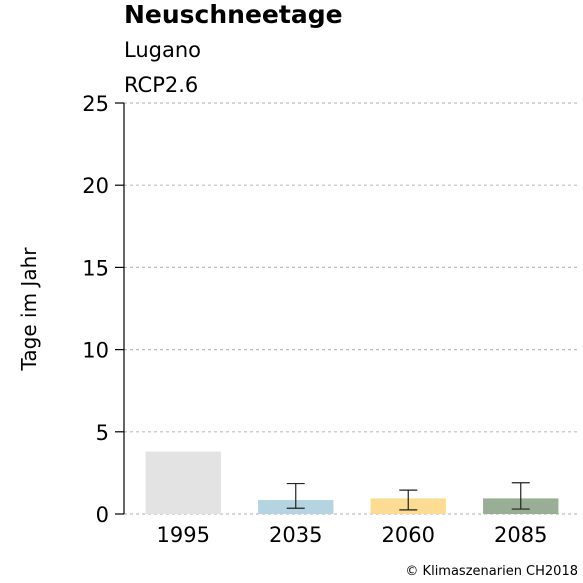  Describe the element at coordinates (161, 85) in the screenshot. I see `chart-subtitle-scenario: RCP2.6` at that location.